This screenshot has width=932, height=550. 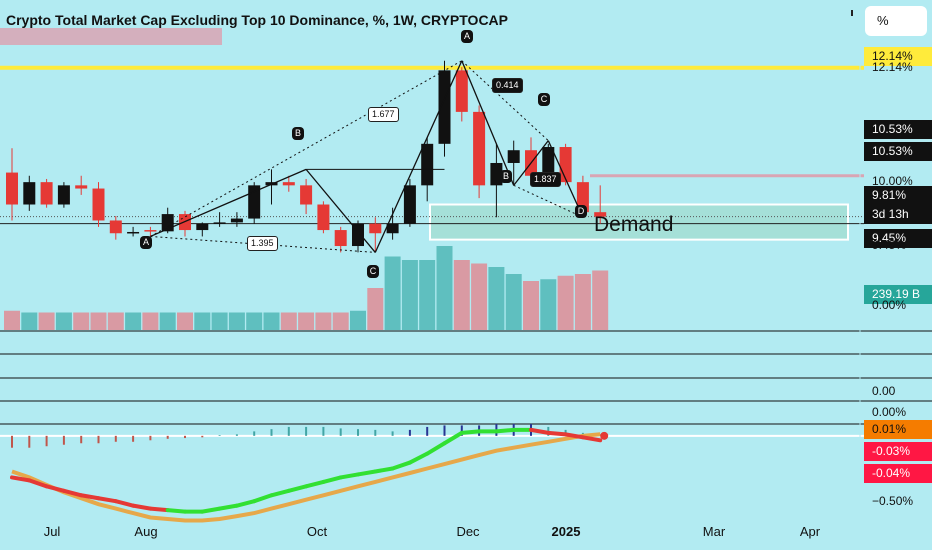 What do you see at coordinates (468, 531) in the screenshot?
I see `time-axis-label: Dec` at bounding box center [468, 531].